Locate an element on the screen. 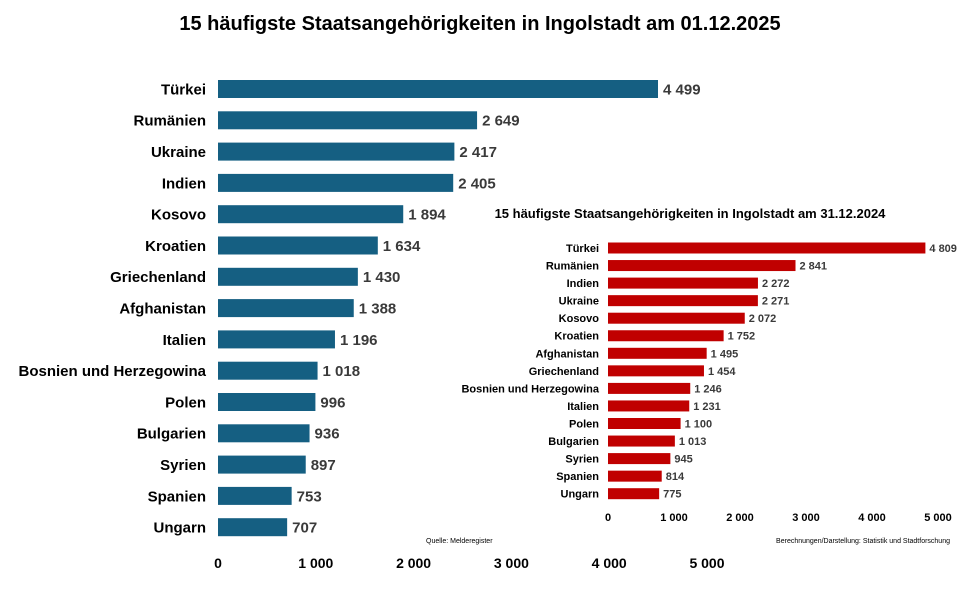  inset-value-label: 945 is located at coordinates (683, 460).